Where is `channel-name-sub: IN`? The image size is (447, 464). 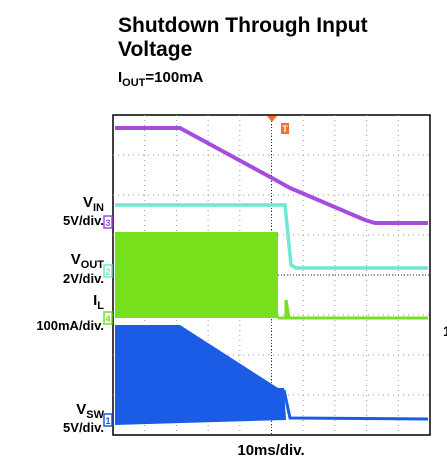
channel-name-sub: IN is located at coordinates (98, 208).